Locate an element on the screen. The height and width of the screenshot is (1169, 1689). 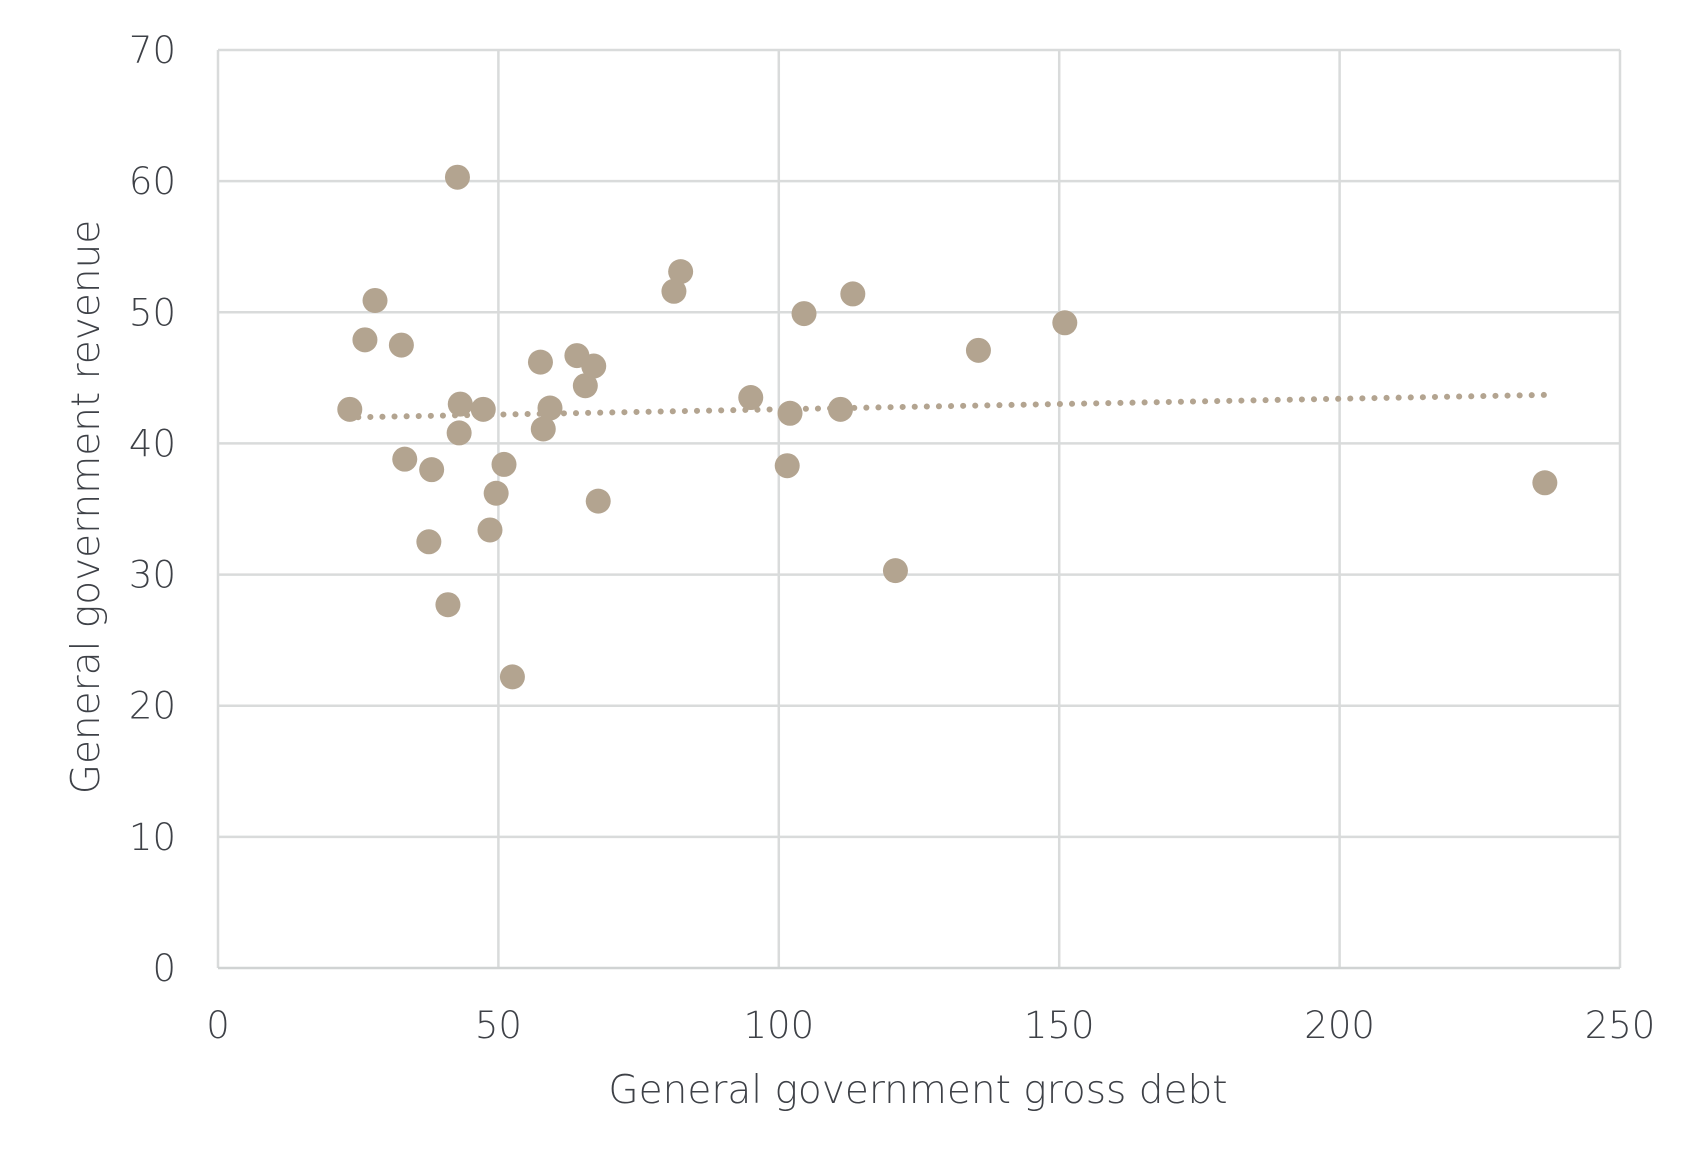
trendline-line is located at coordinates (951, 406).